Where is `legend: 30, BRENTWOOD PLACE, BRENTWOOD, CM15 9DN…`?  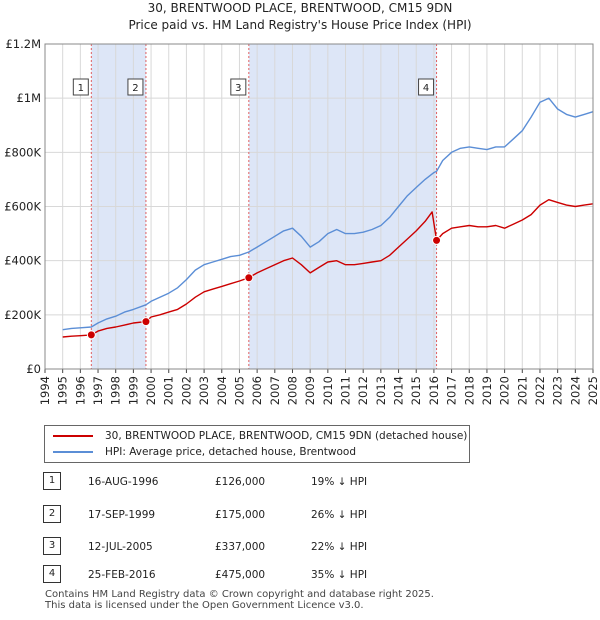 legend: 30, BRENTWOOD PLACE, BRENTWOOD, CM15 9DN… is located at coordinates (257, 444).